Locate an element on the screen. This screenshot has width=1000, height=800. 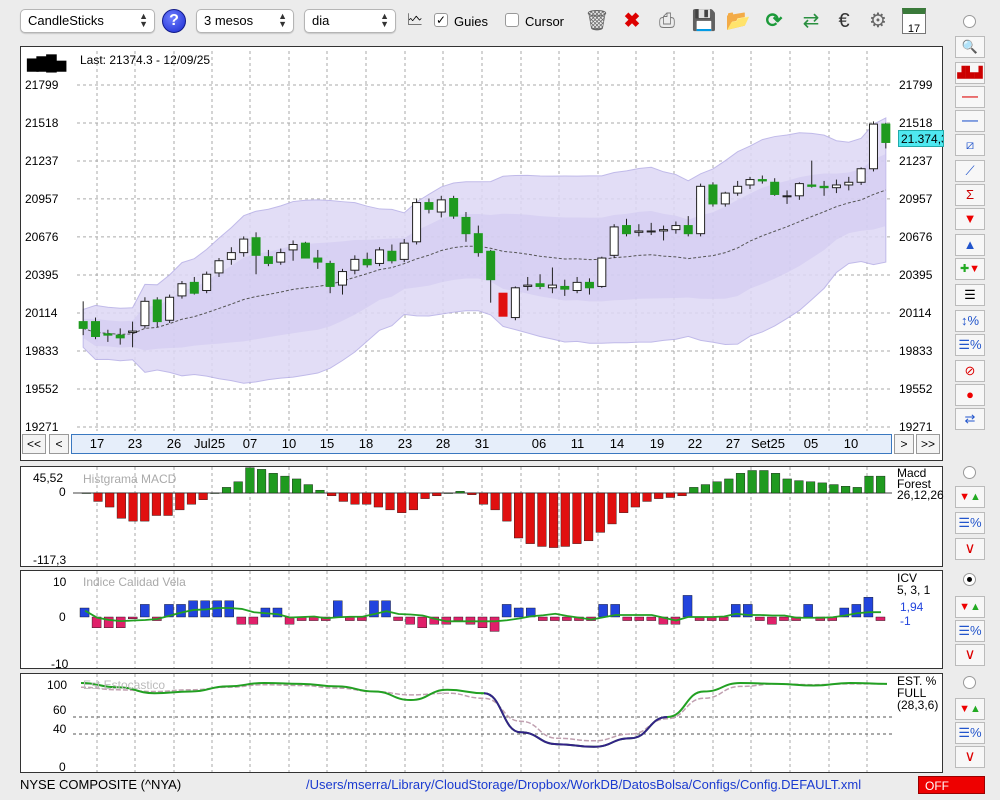
macd-curve-button: ∨ is located at coordinates (970, 549).